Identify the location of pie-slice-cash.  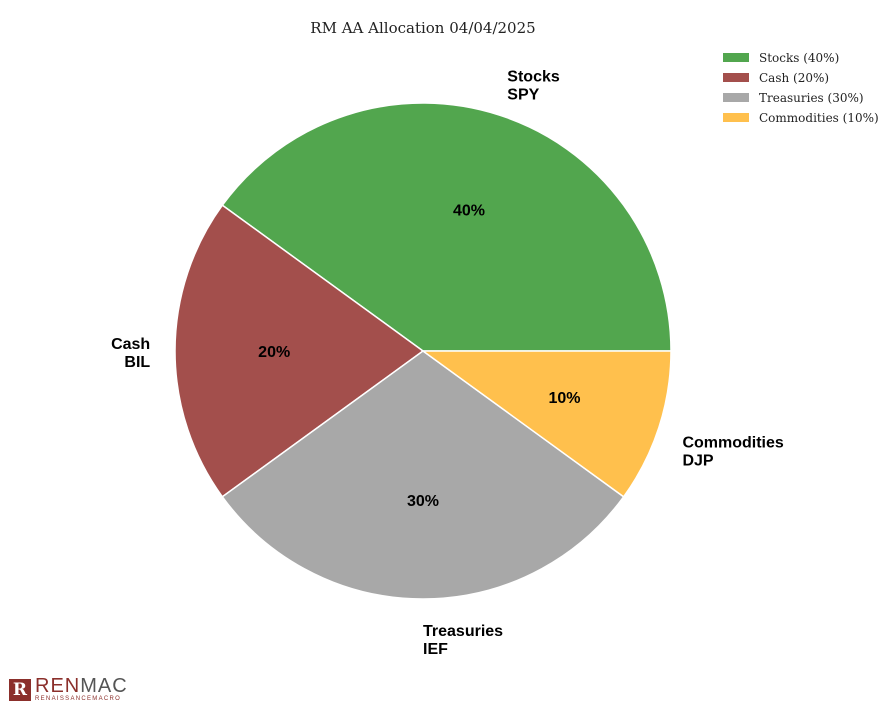
(299, 351).